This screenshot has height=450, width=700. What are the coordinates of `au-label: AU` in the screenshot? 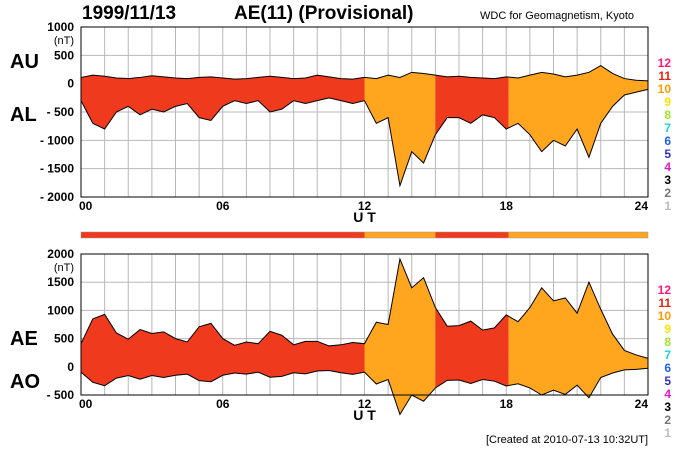 It's located at (24, 62).